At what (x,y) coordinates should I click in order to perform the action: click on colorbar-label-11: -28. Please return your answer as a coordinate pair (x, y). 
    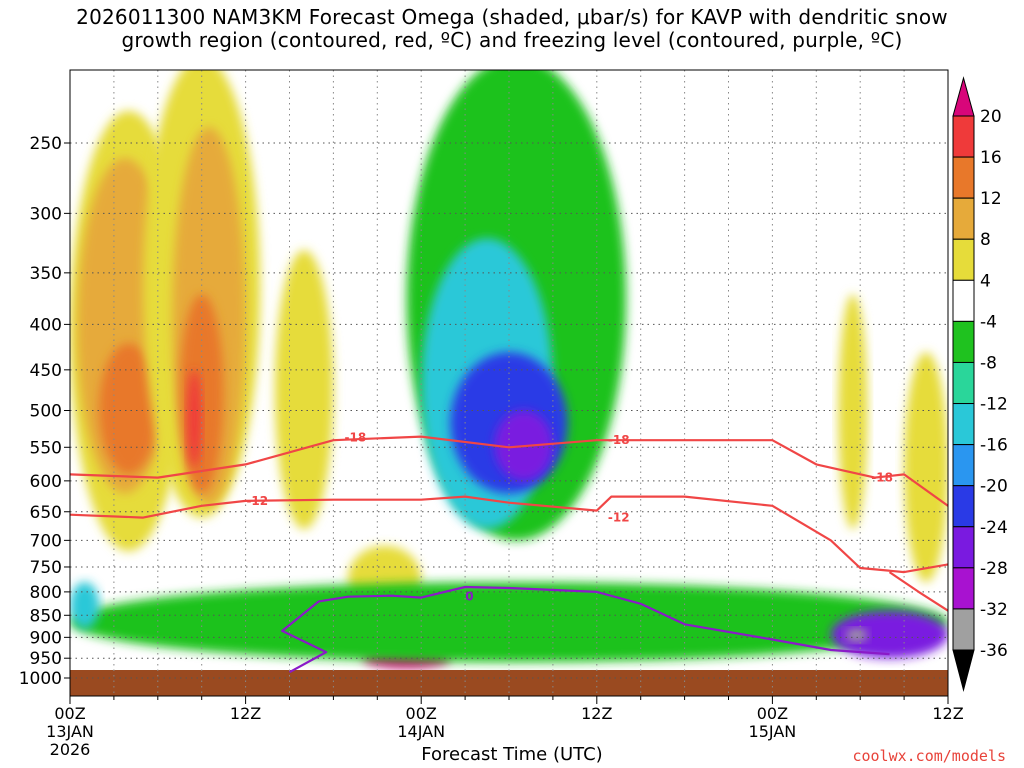
    Looking at the image, I should click on (994, 569).